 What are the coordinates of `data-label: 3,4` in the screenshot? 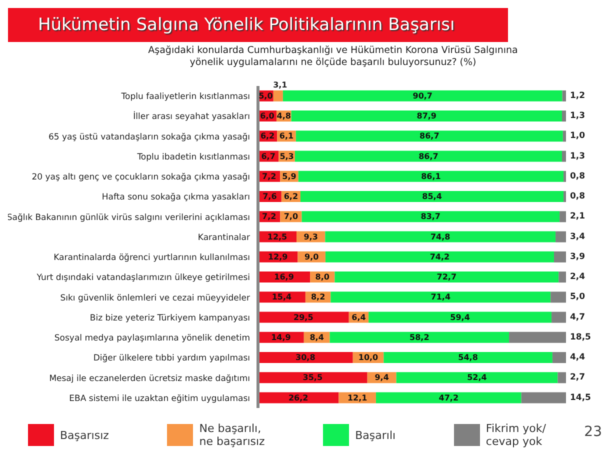 It's located at (578, 237).